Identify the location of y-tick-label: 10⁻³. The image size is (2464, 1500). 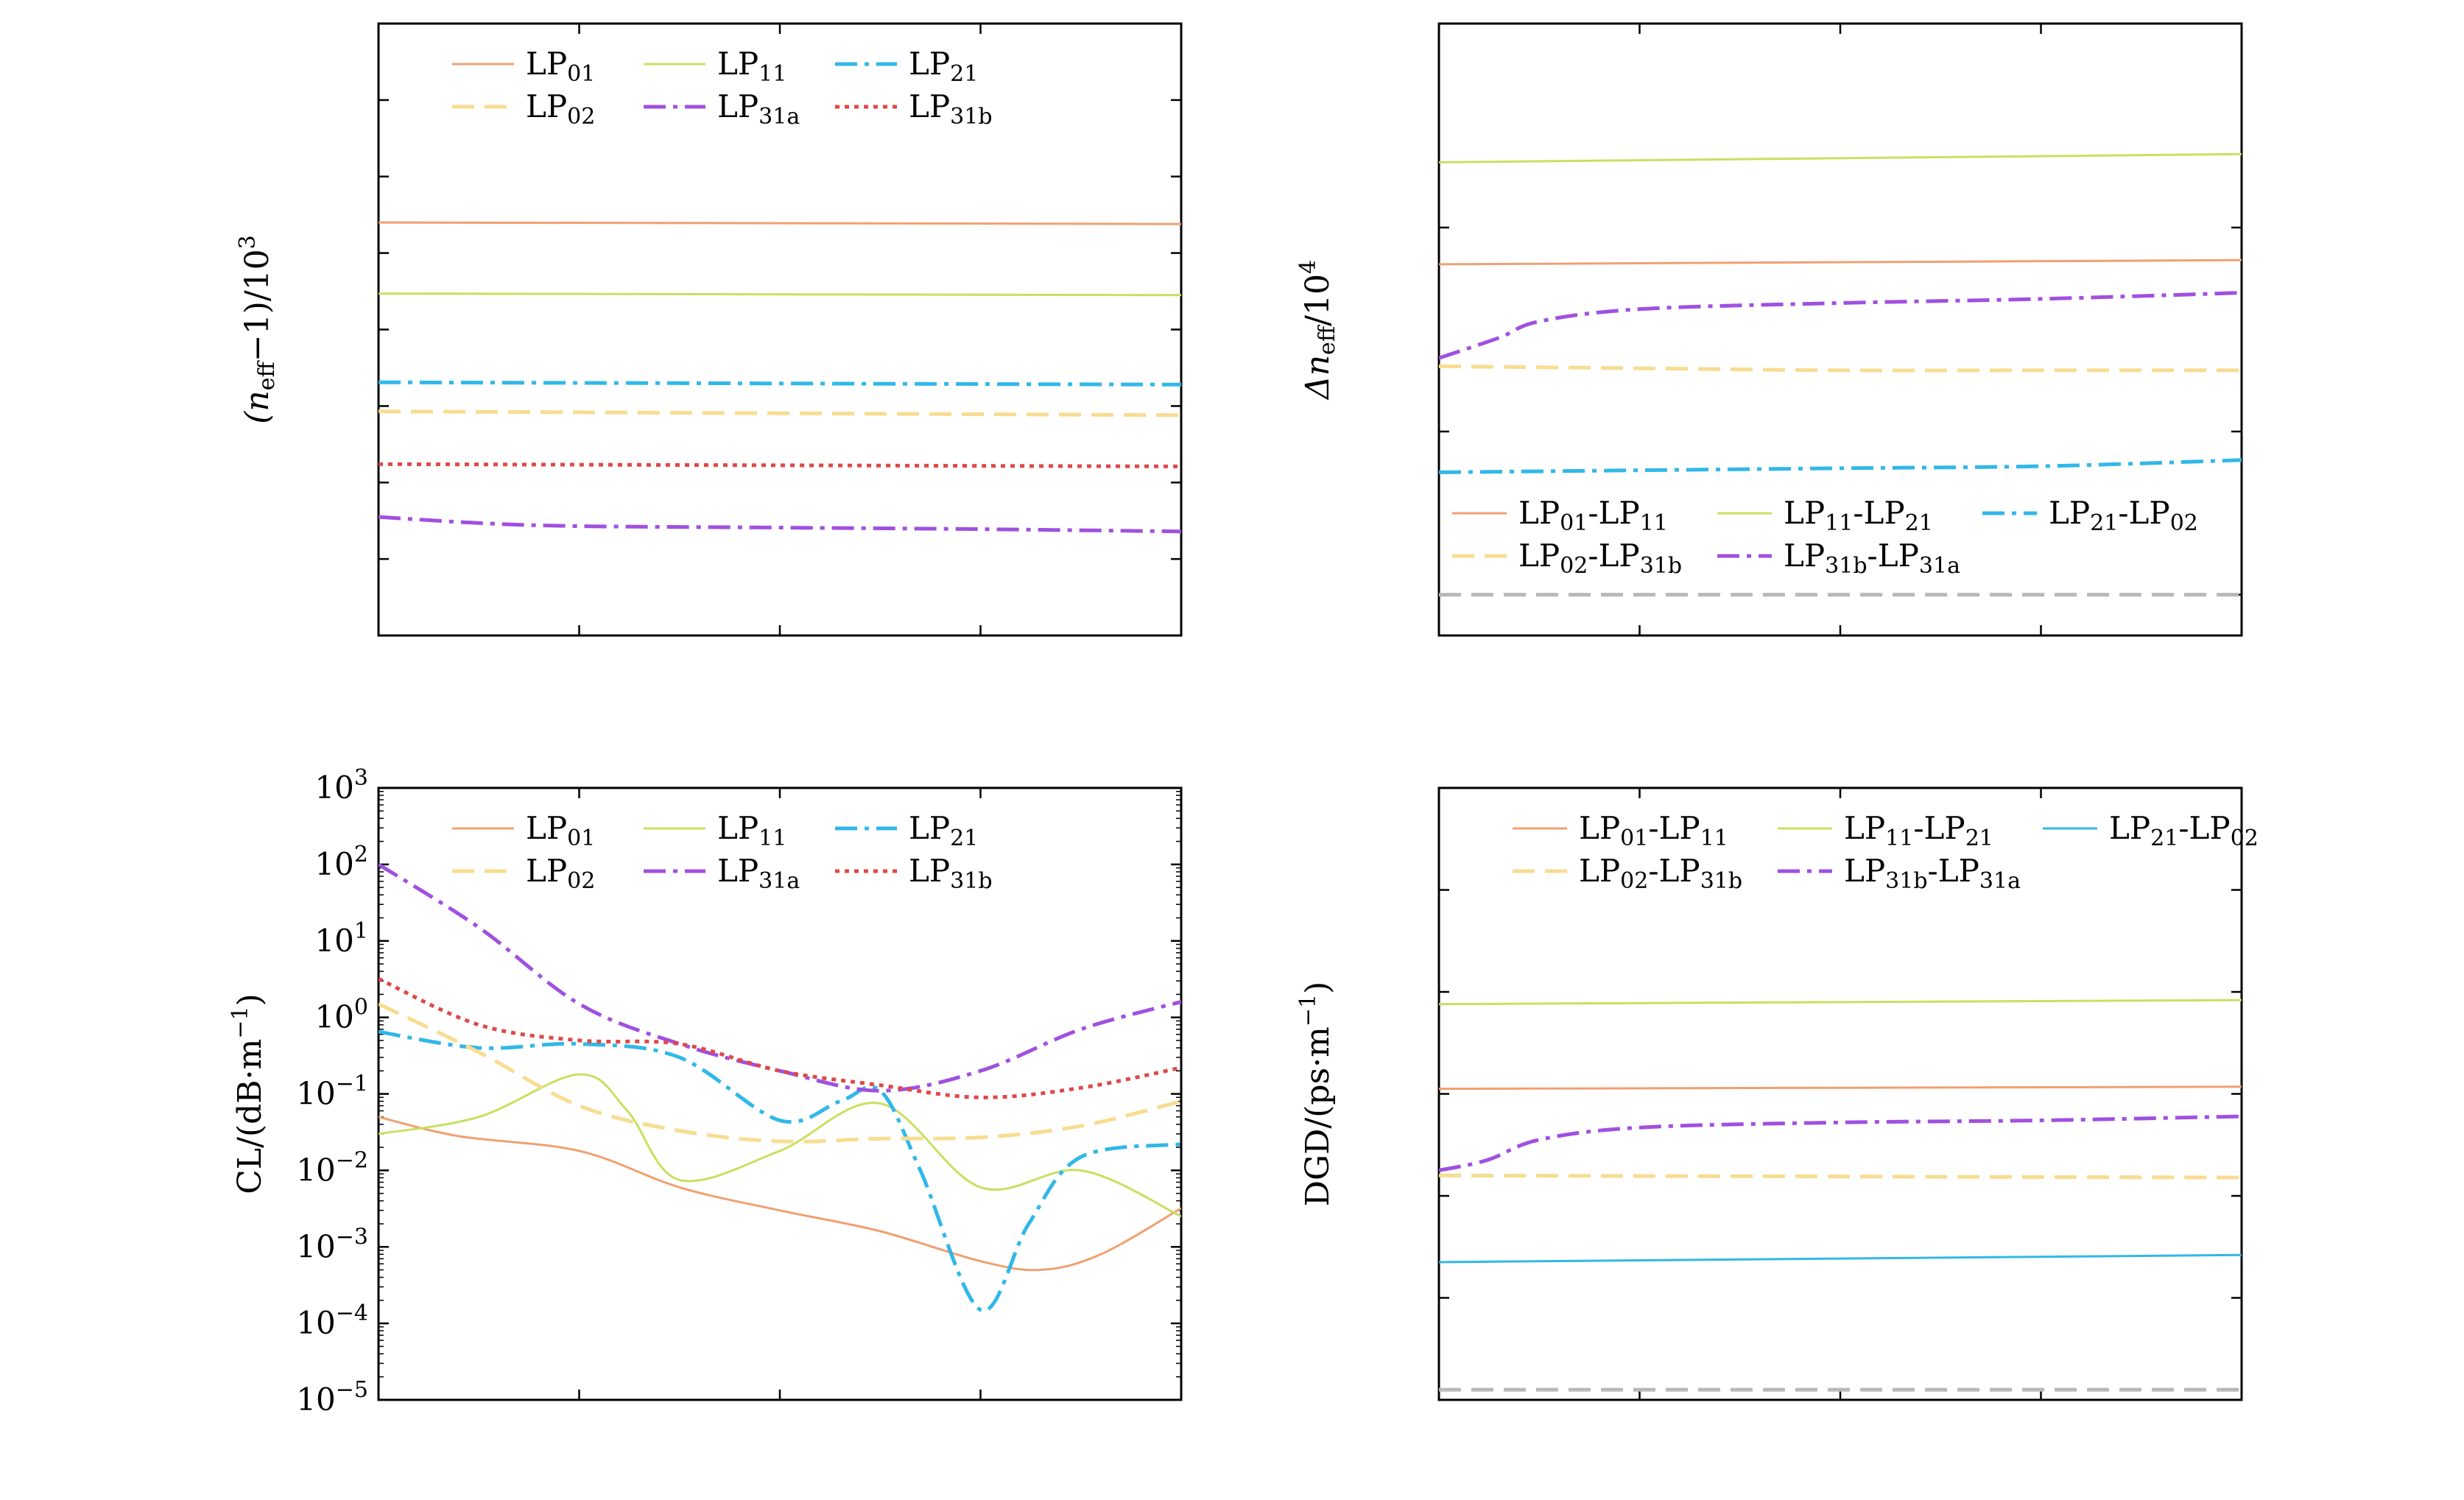
(332, 1244).